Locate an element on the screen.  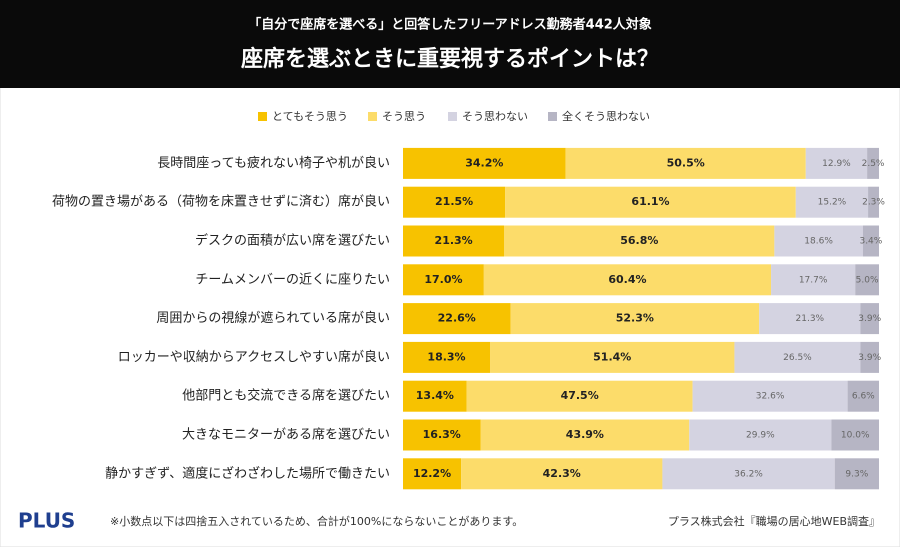
legend-label: そう思わない is located at coordinates (495, 116).